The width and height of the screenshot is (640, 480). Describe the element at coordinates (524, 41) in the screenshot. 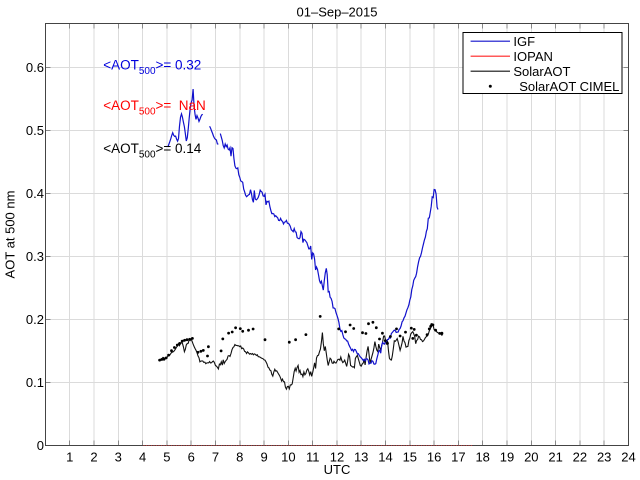

I see `svg-text: IGF` at that location.